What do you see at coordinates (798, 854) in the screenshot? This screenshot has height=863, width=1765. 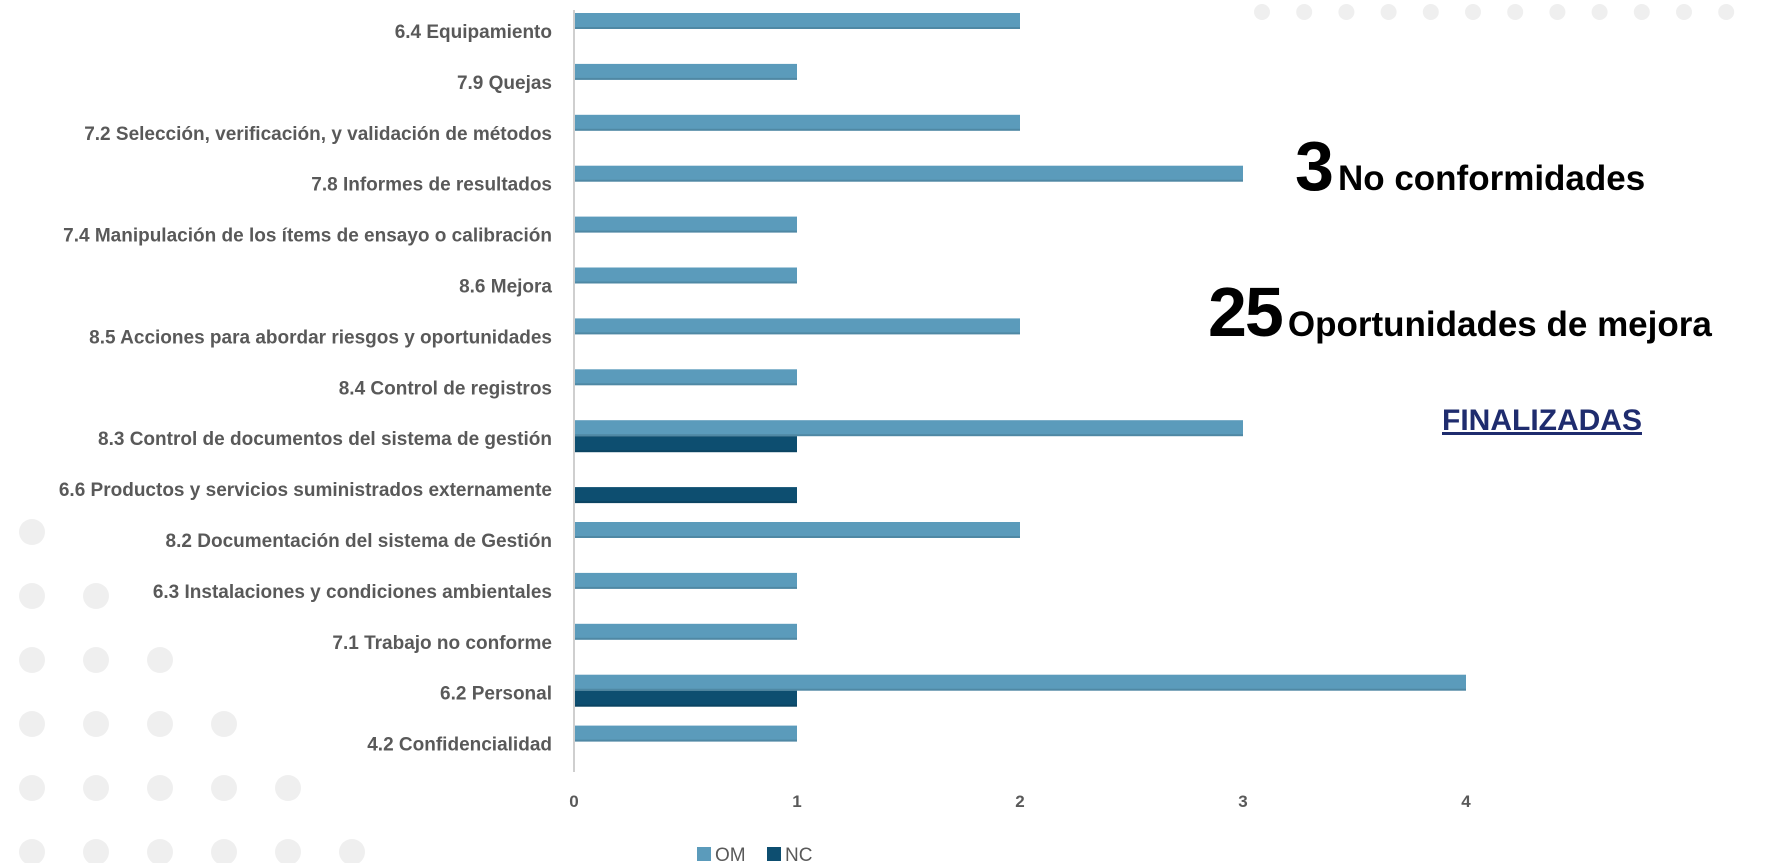 I see `legend-label-nc: NC` at bounding box center [798, 854].